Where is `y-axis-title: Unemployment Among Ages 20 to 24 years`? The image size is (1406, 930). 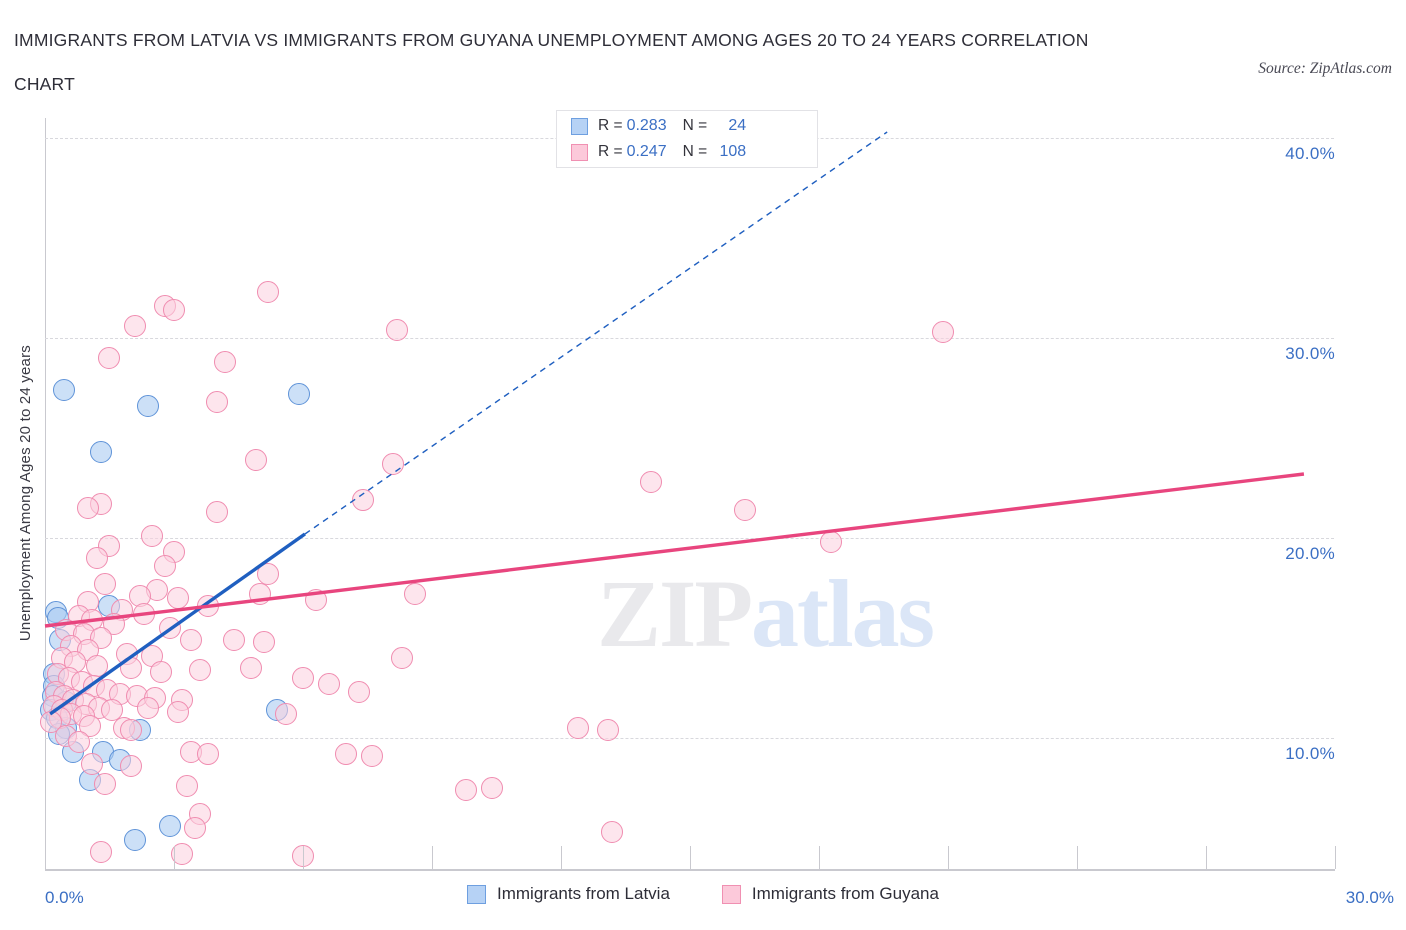 y-axis-title: Unemployment Among Ages 20 to 24 years is located at coordinates (25, 493).